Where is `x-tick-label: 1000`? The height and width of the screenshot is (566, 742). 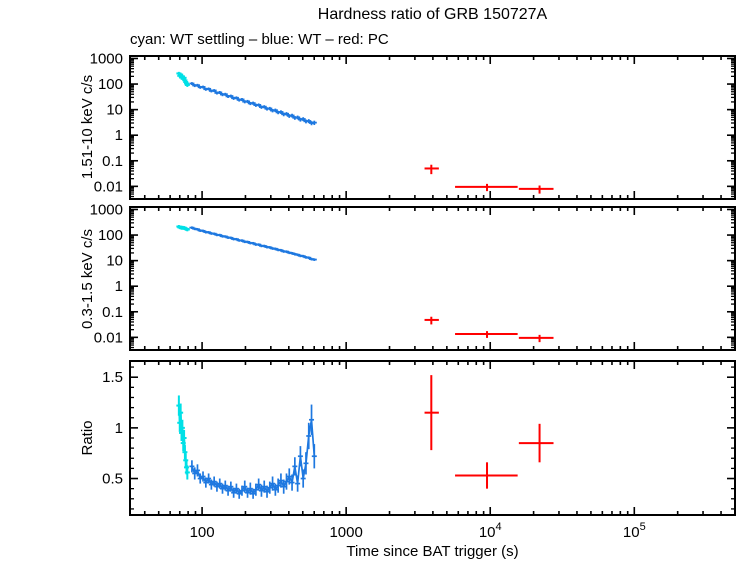 x-tick-label: 1000 is located at coordinates (345, 532).